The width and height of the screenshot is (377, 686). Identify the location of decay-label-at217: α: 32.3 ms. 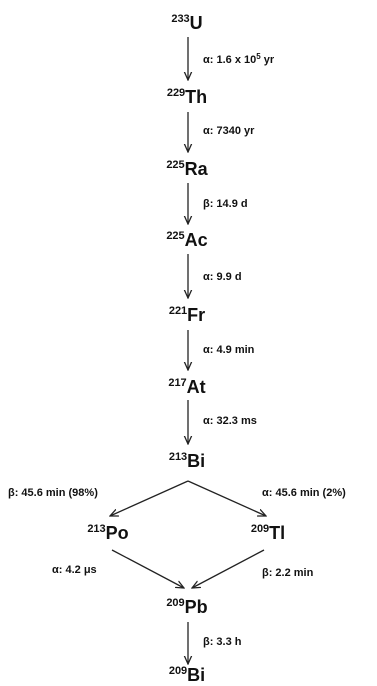
(230, 421).